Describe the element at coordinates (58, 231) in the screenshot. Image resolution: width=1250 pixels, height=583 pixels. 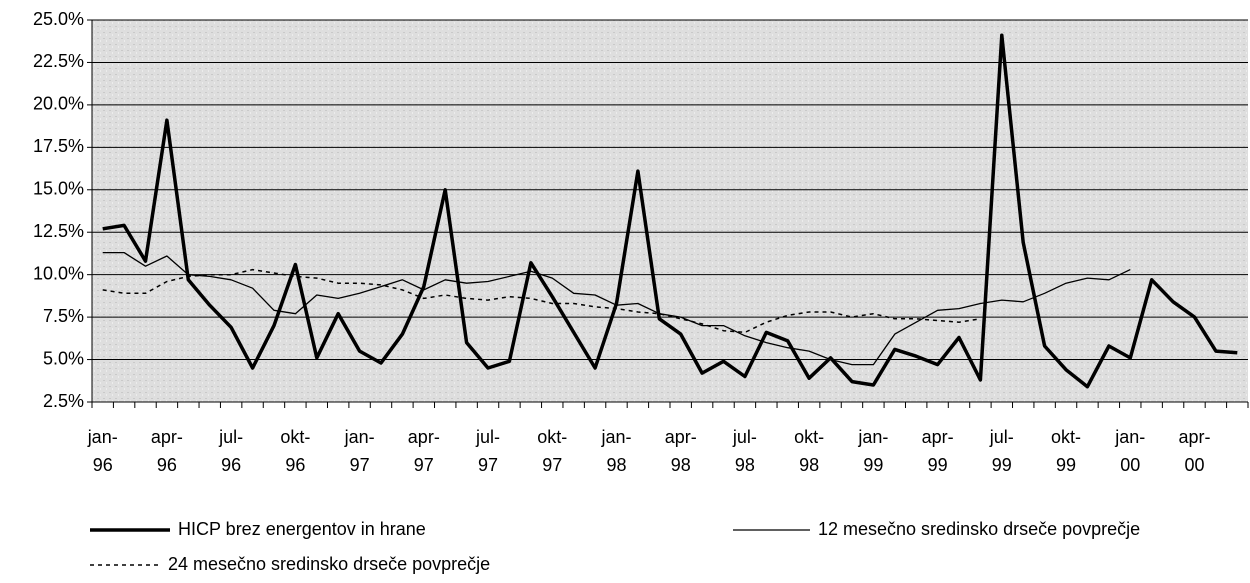
I see `y-tick-label: 12.5%` at that location.